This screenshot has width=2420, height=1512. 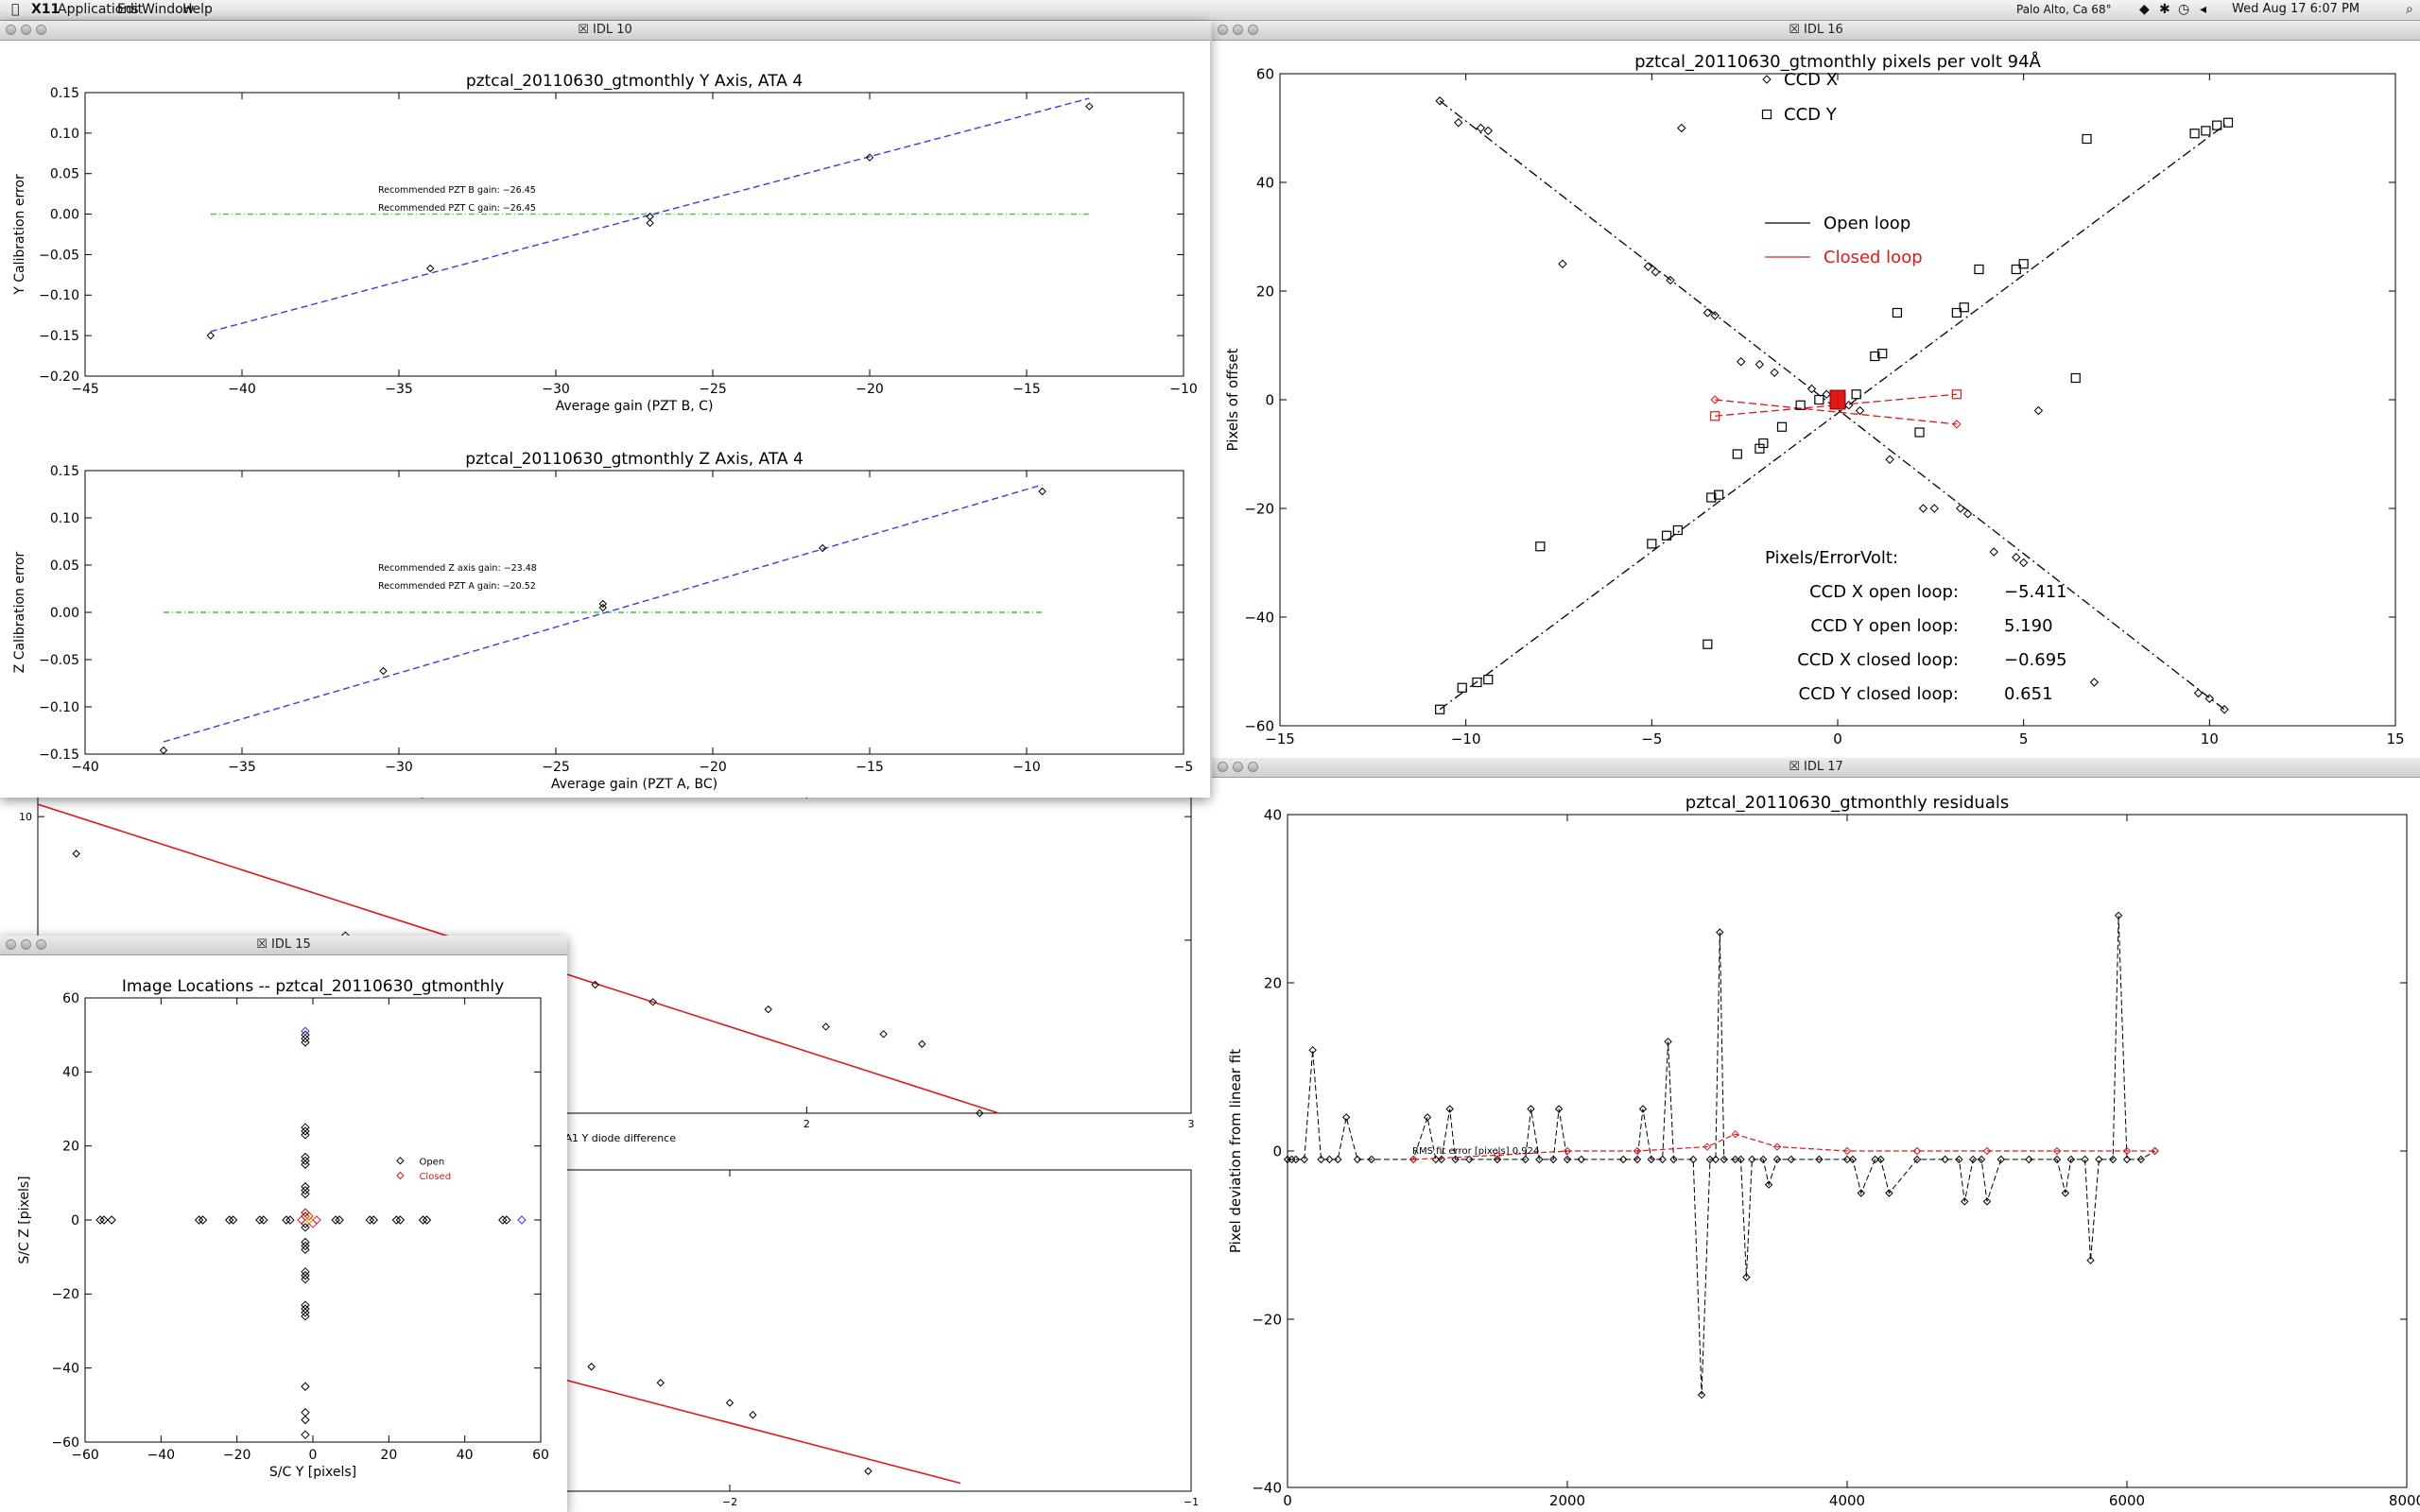 What do you see at coordinates (431, 1162) in the screenshot?
I see `legend-open: Open` at bounding box center [431, 1162].